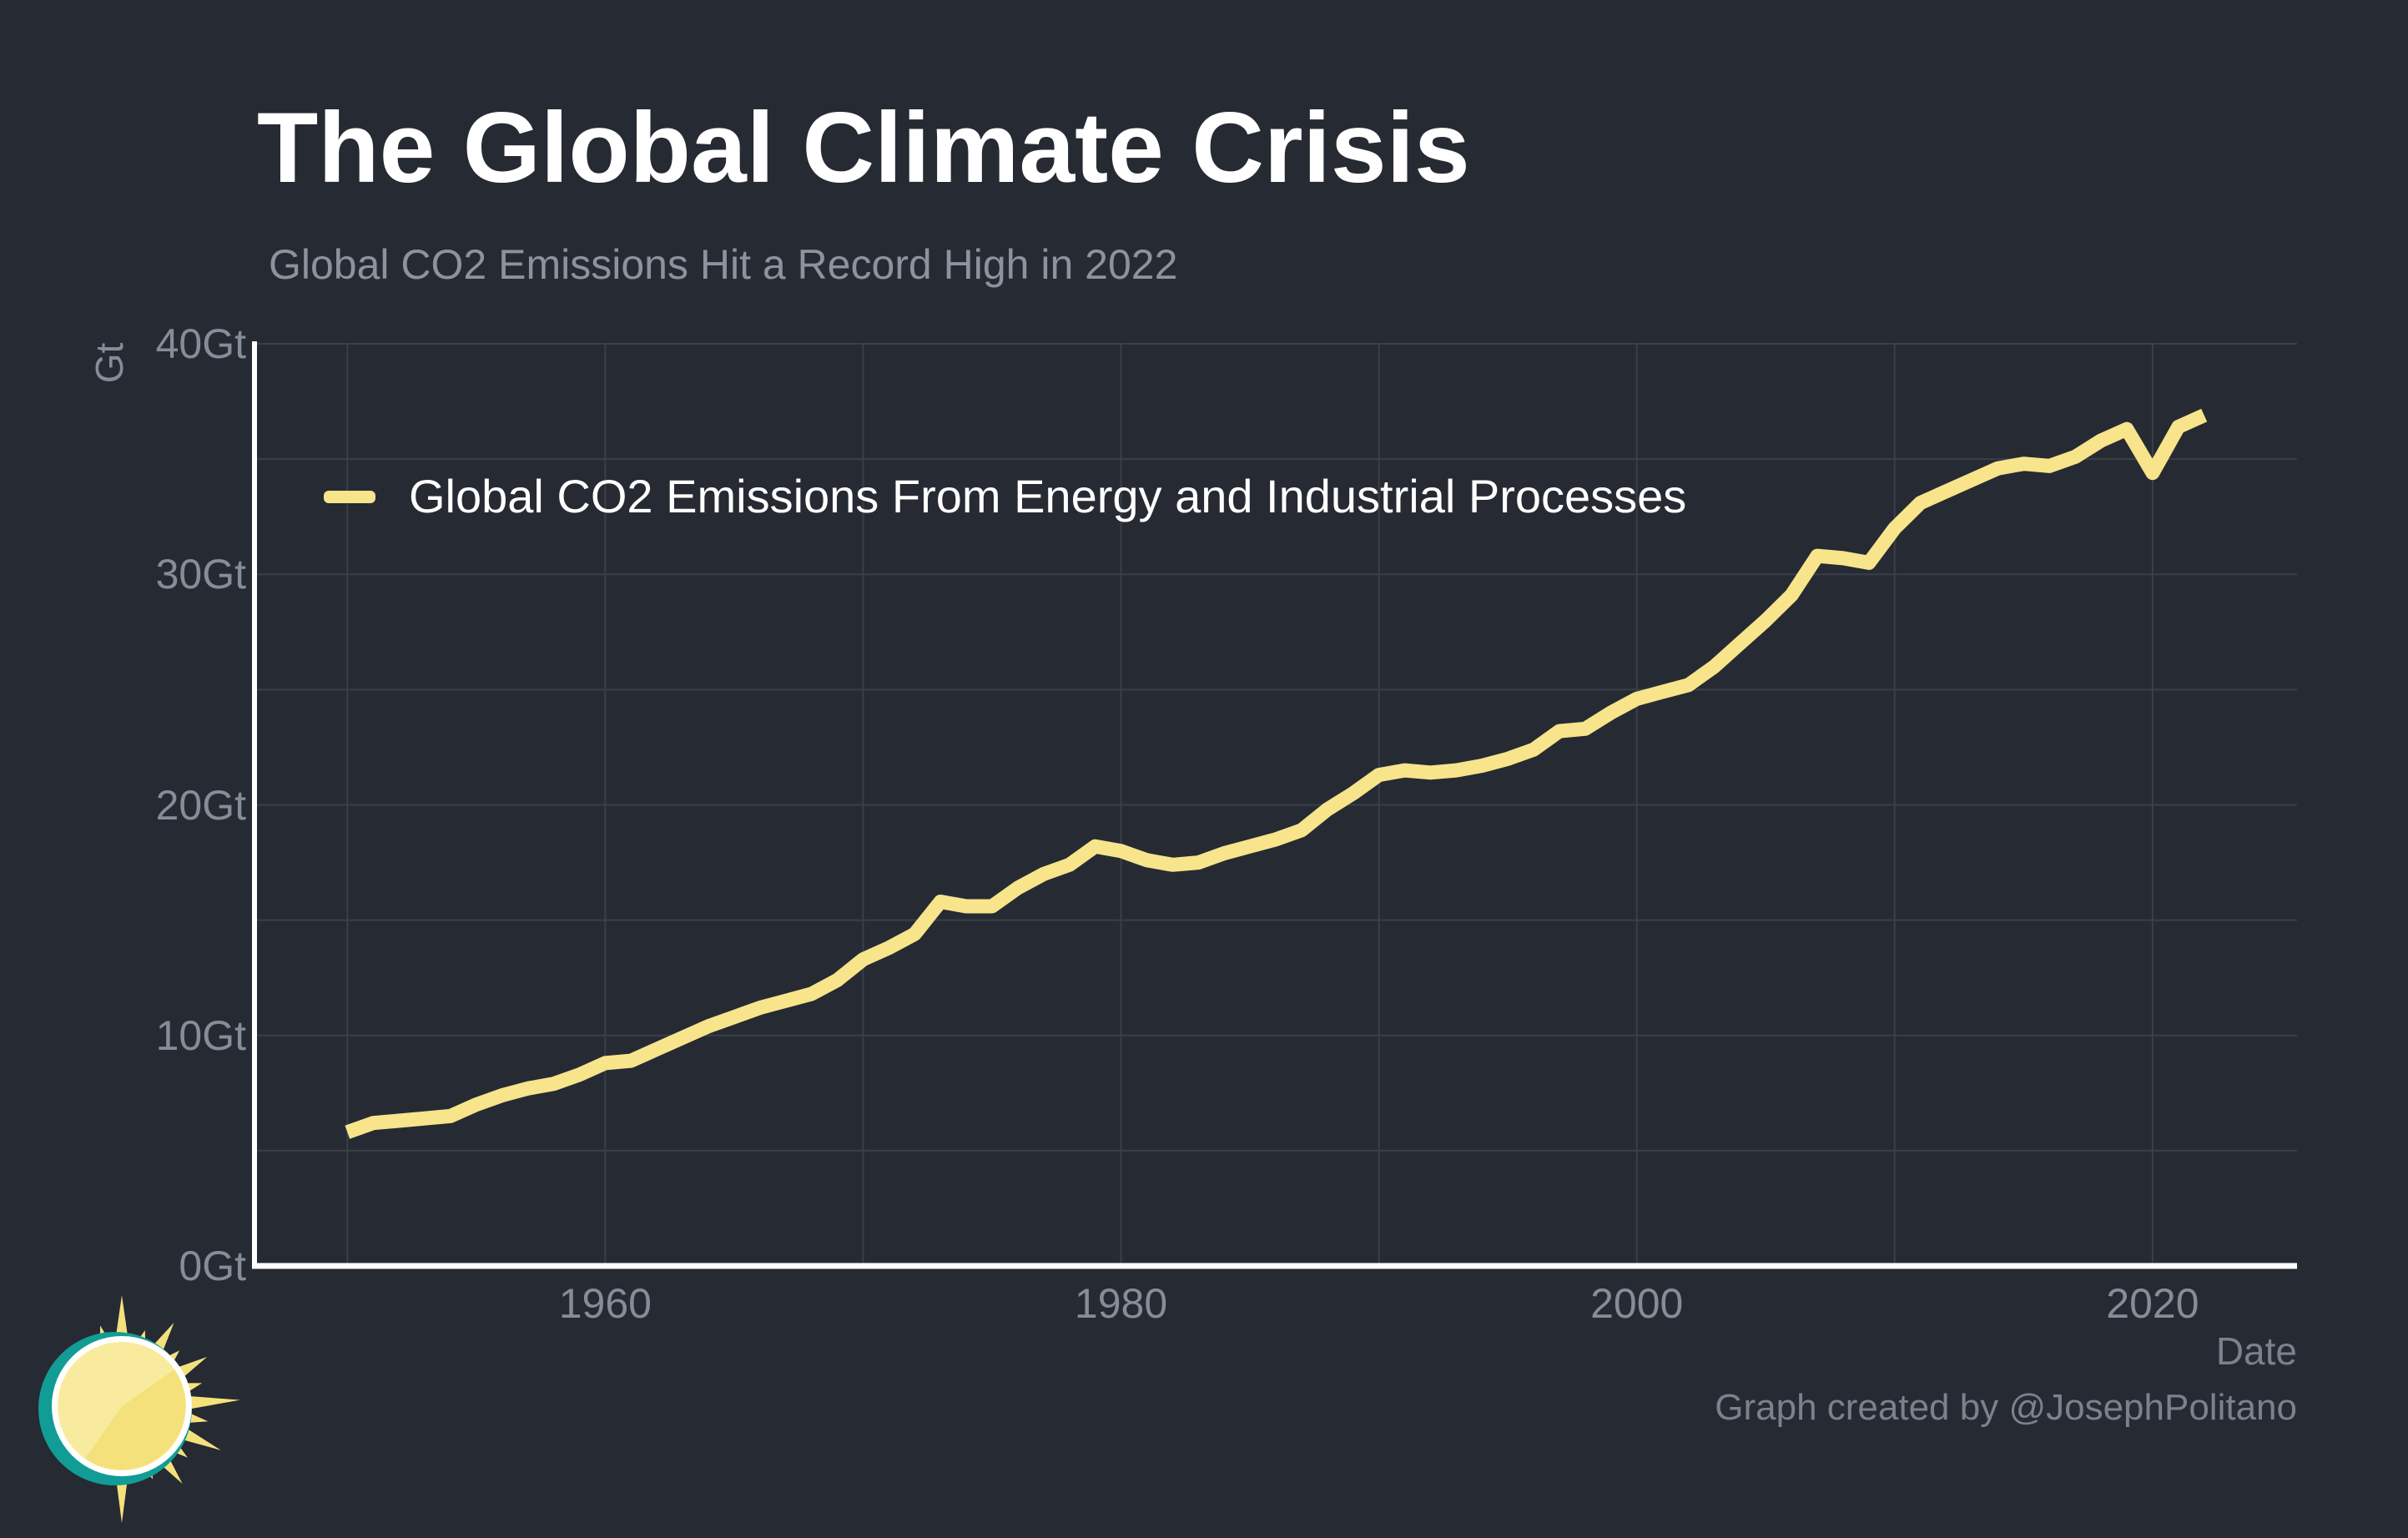 The width and height of the screenshot is (2408, 1538). What do you see at coordinates (212, 1266) in the screenshot?
I see `y-tick-label: 0Gt` at bounding box center [212, 1266].